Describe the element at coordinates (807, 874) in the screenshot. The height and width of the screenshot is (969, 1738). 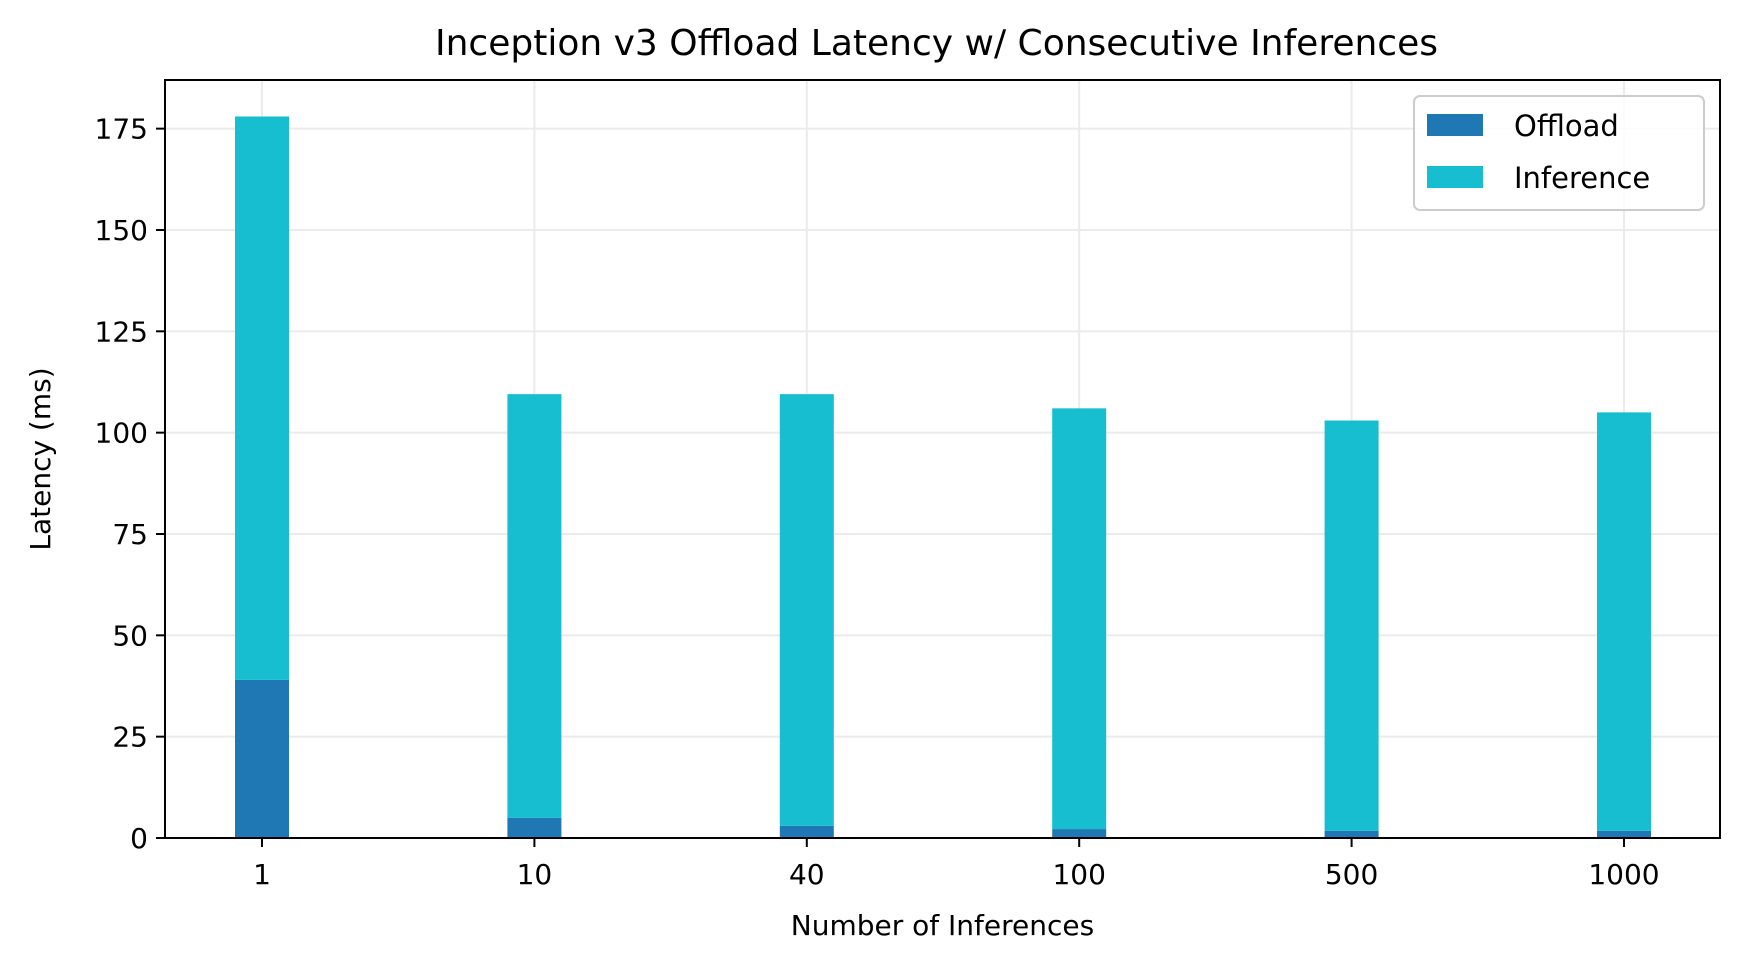
I see `x-tick-label: 40` at that location.